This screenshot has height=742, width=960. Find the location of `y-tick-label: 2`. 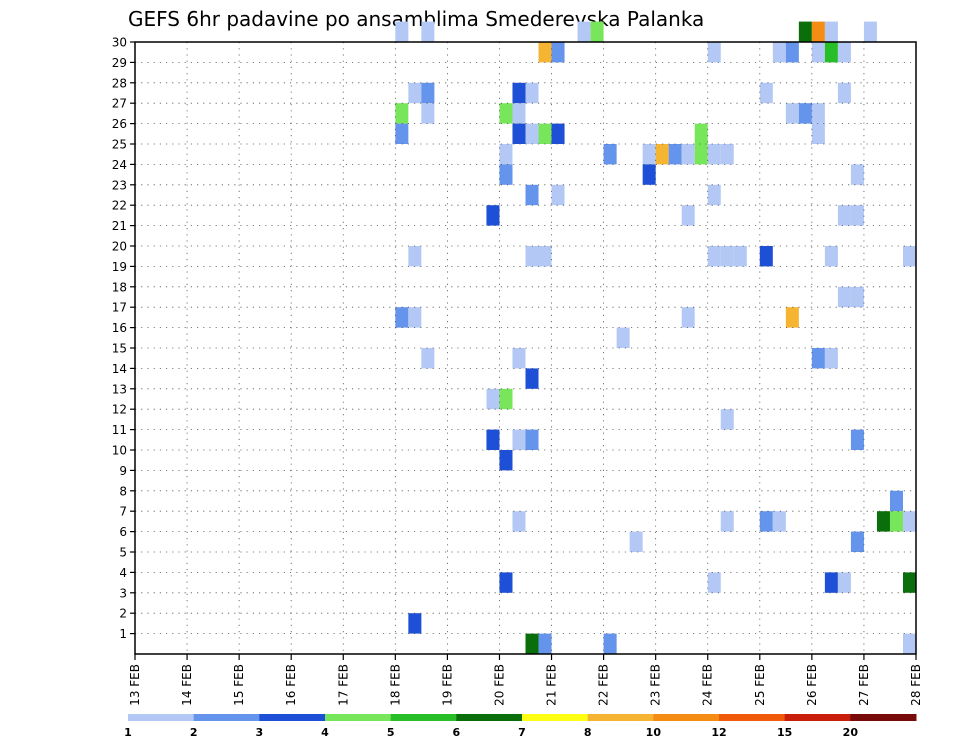

y-tick-label: 2 is located at coordinates (123, 614).